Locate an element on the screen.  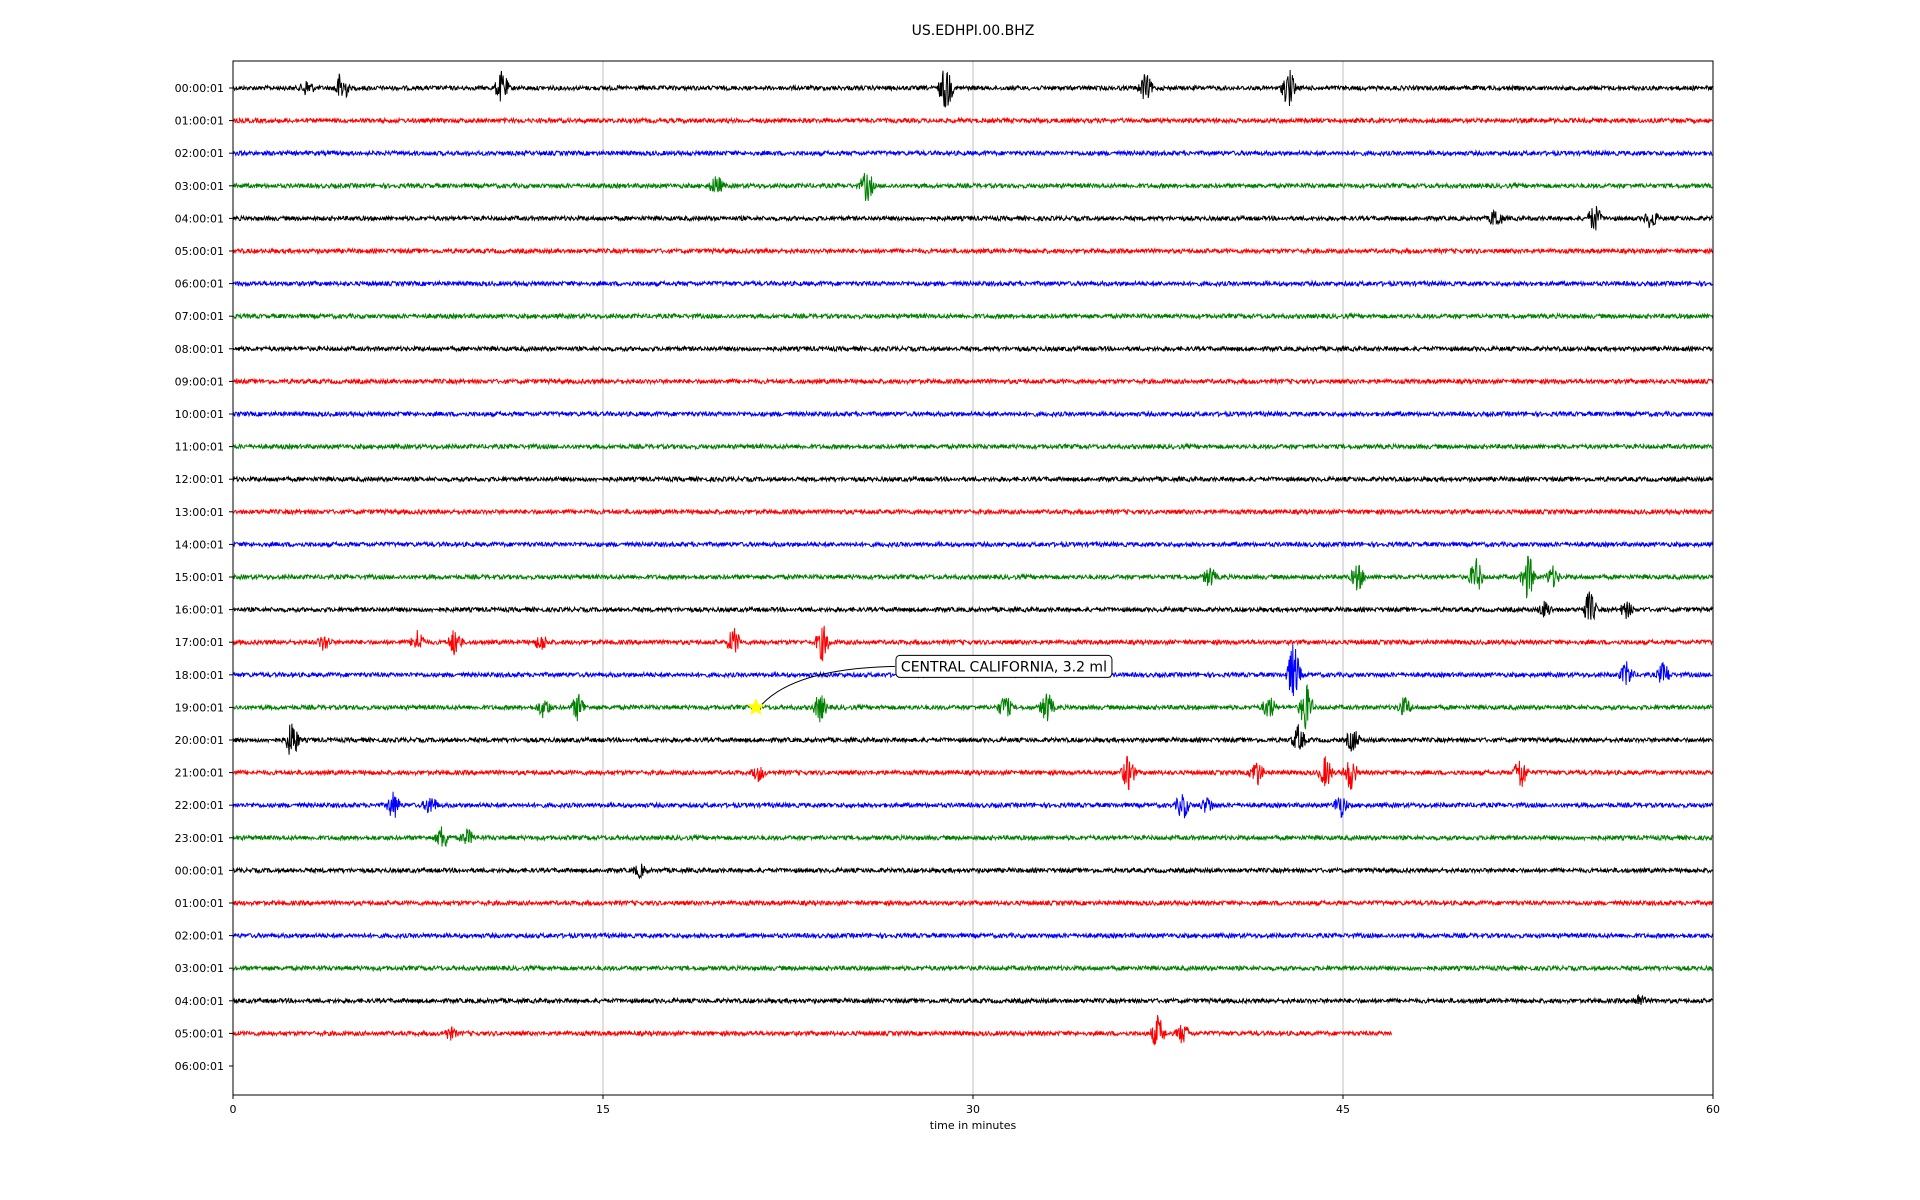
y-tick-label-2: 02:00:01 is located at coordinates (199, 153).